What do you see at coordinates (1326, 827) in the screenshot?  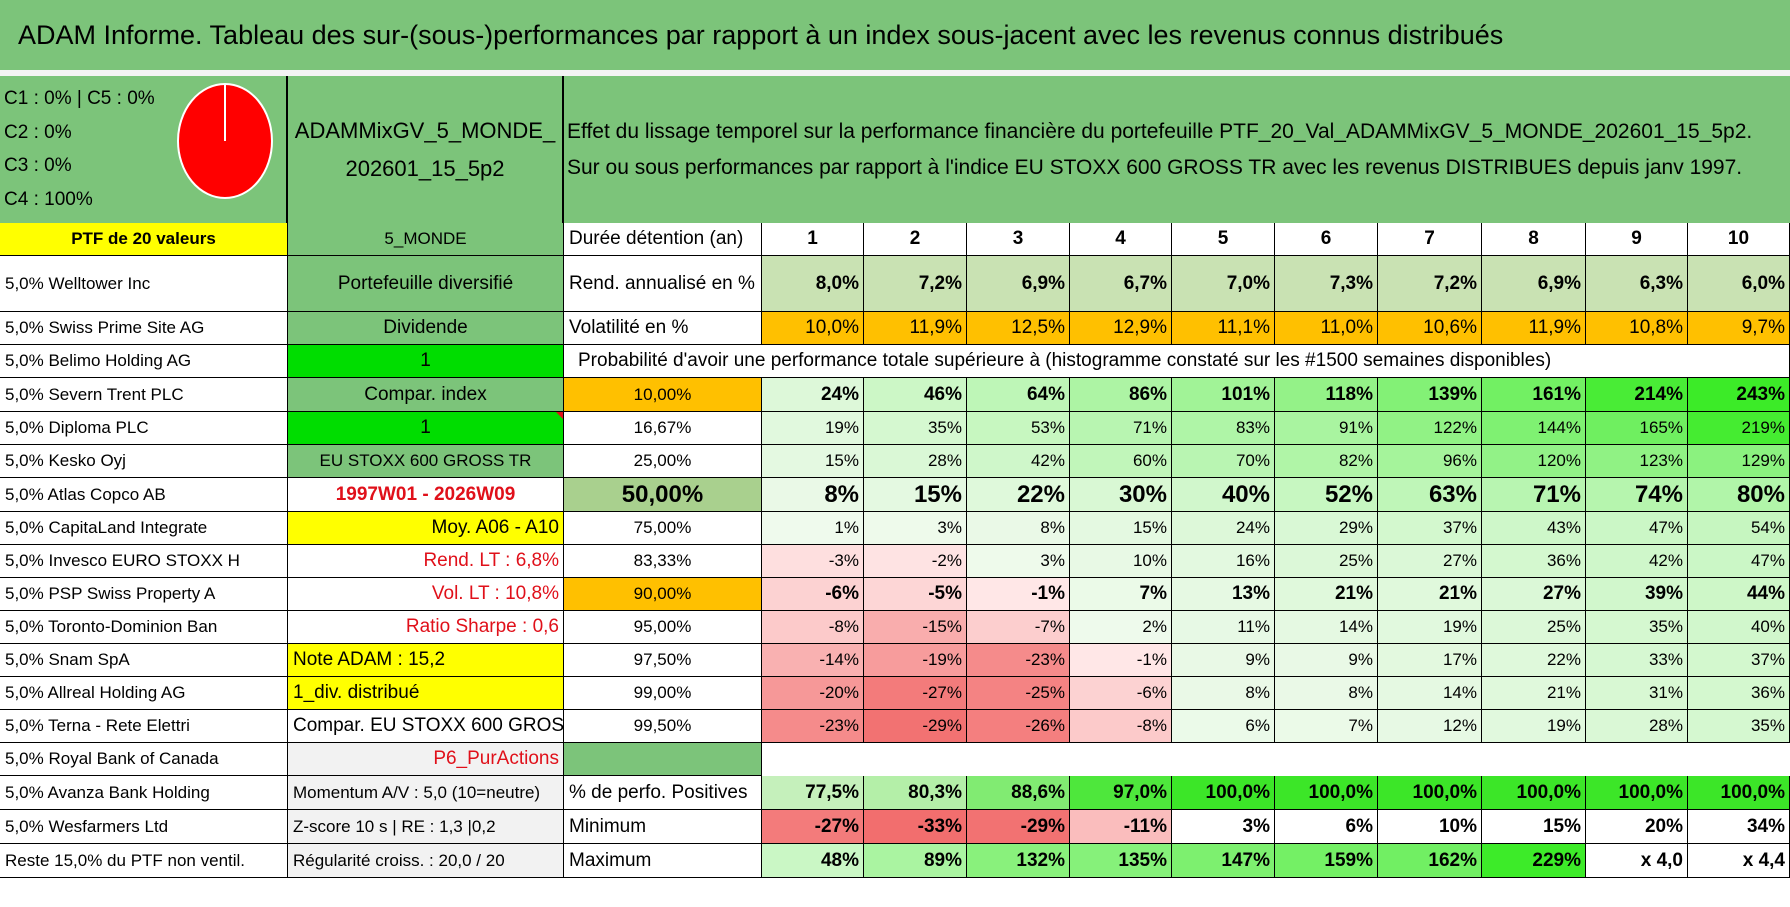 I see `minimum-value: 6%` at bounding box center [1326, 827].